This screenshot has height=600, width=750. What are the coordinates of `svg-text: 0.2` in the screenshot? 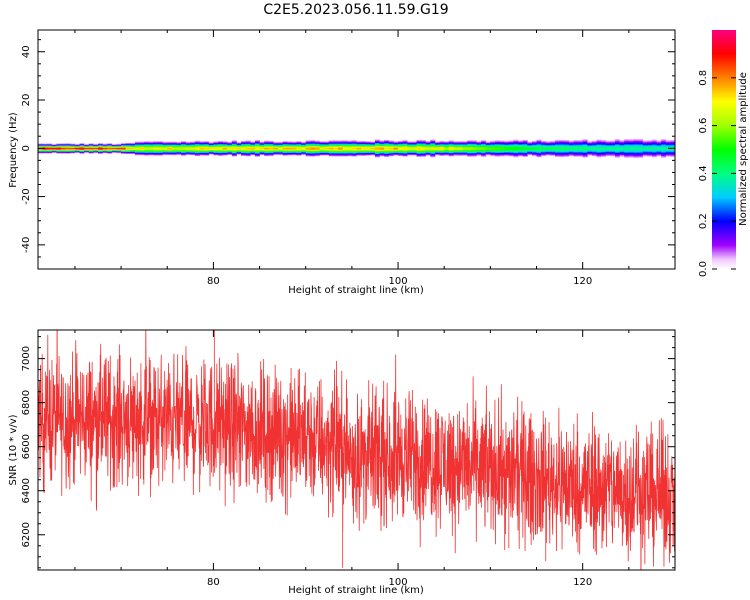 It's located at (703, 221).